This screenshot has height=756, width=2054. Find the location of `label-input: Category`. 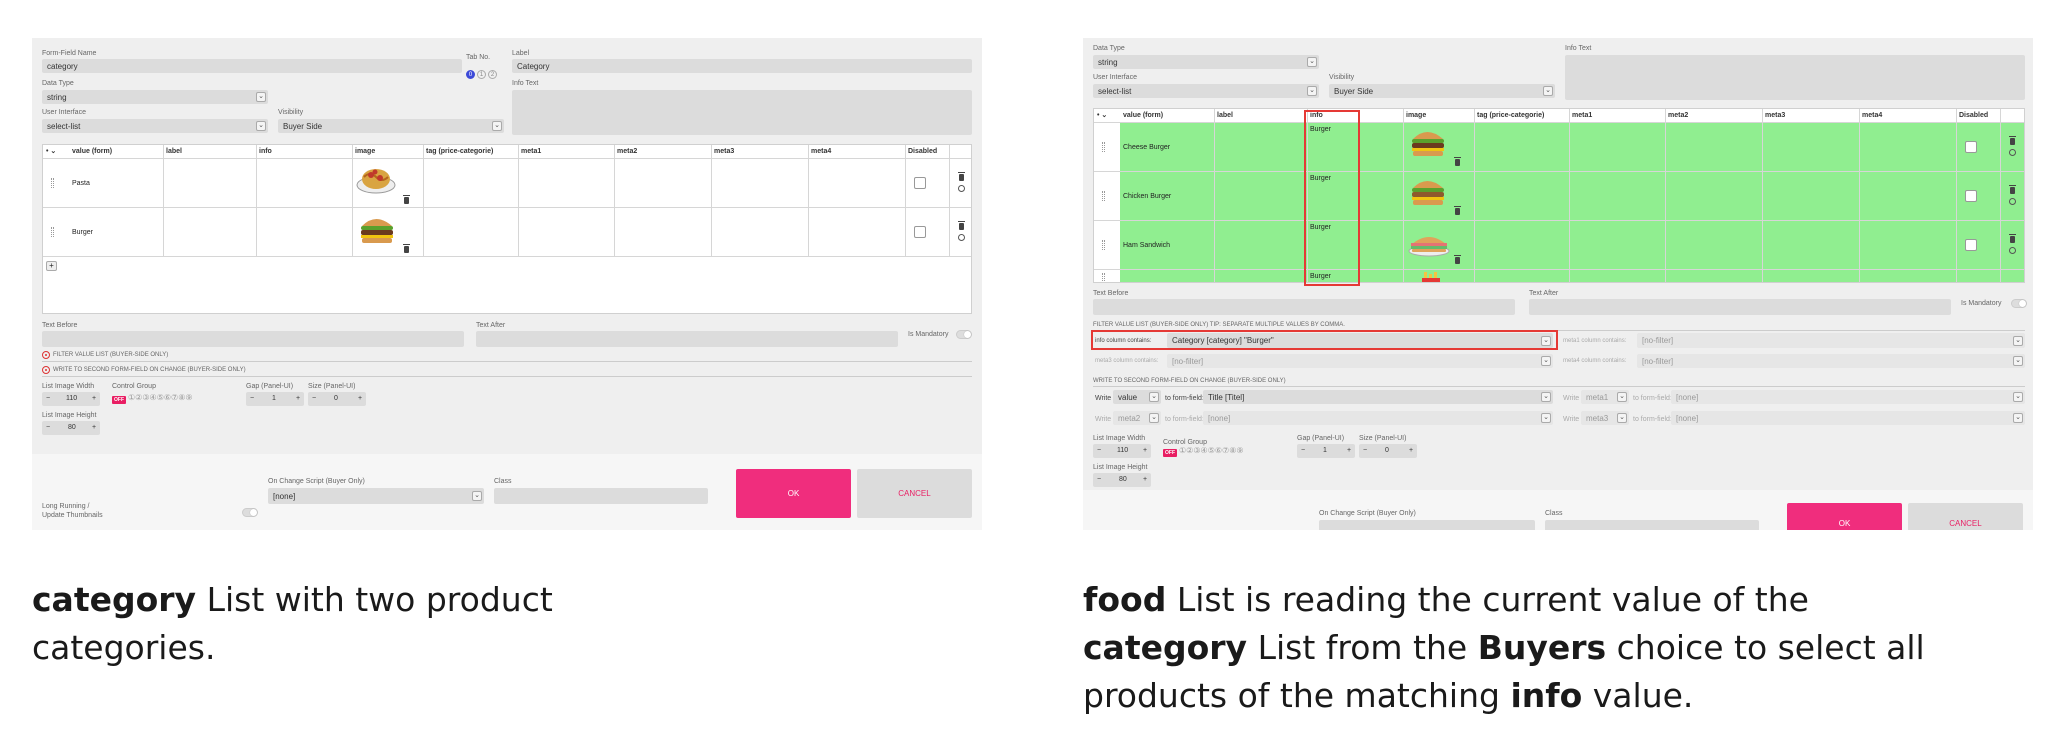

label-input: Category is located at coordinates (742, 66).